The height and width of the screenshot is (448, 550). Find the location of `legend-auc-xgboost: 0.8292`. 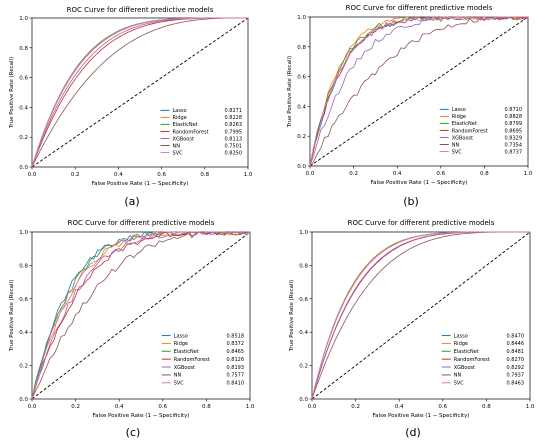

legend-auc-xgboost: 0.8292 is located at coordinates (516, 368).